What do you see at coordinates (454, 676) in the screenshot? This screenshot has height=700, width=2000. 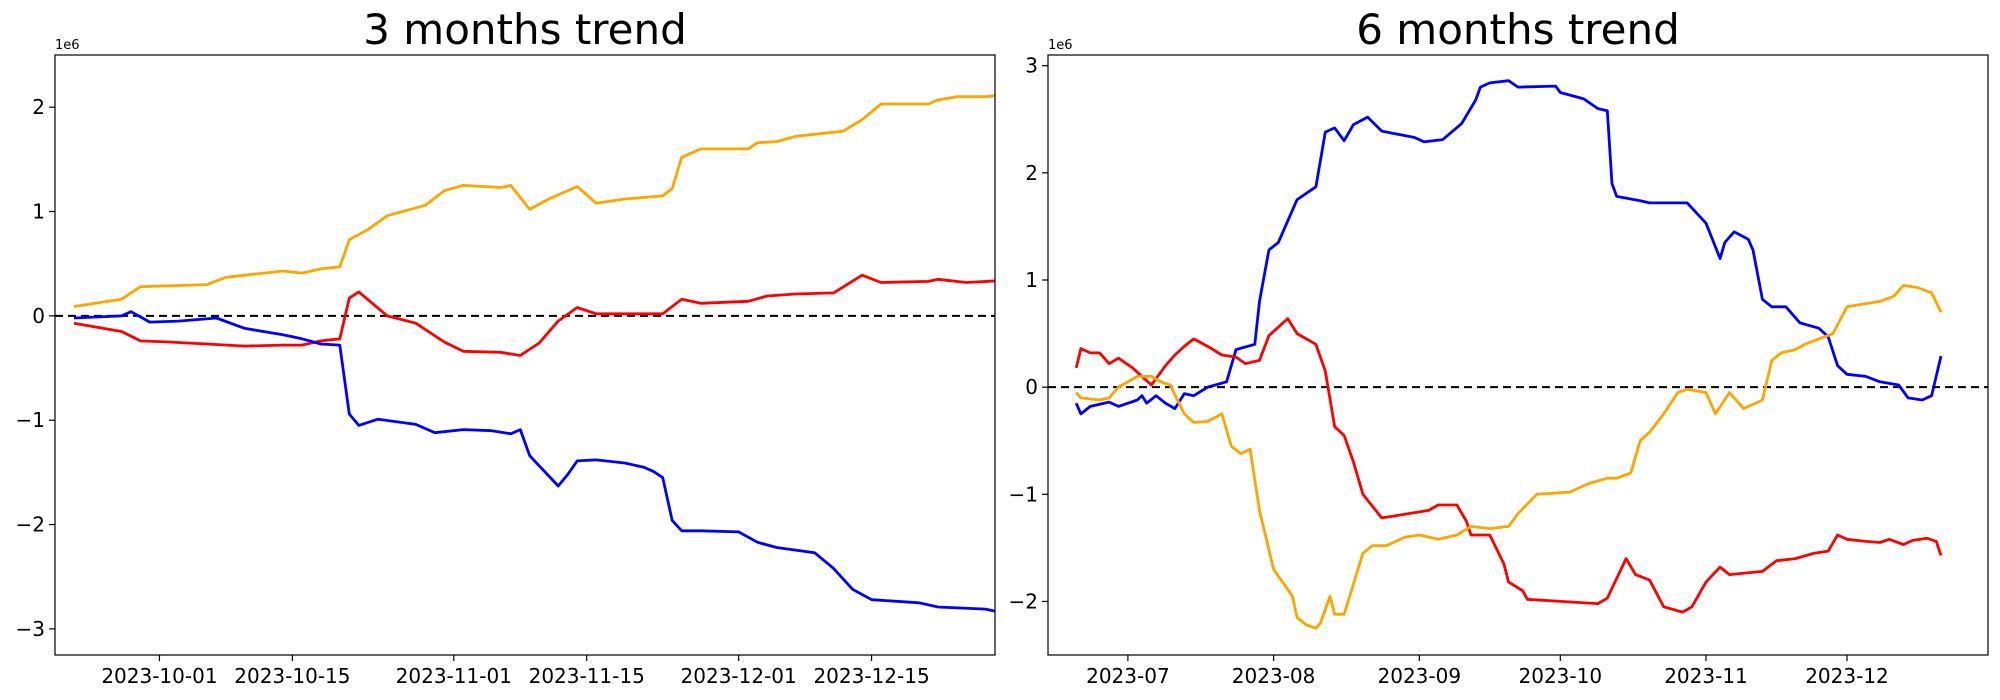 I see `x-tick-label: 2023-11-01` at bounding box center [454, 676].